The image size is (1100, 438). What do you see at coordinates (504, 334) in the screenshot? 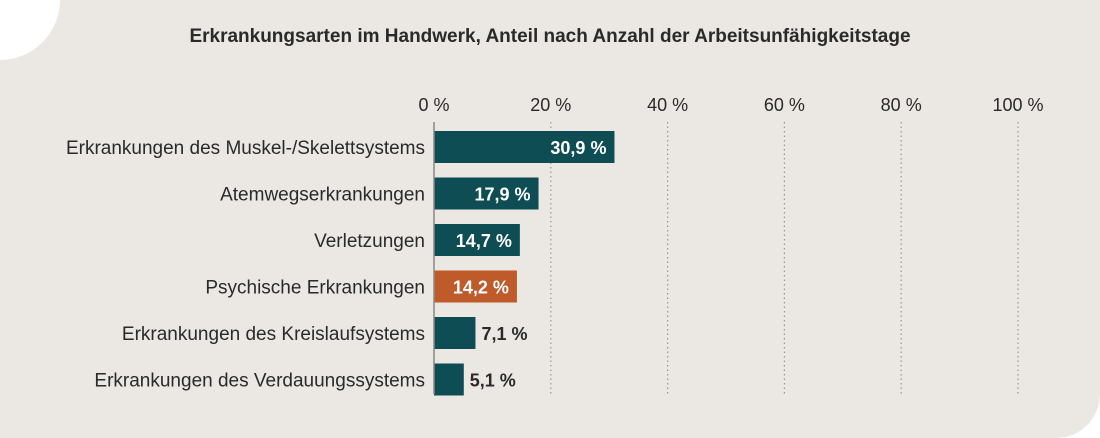
I see `value-label: 7,1 %` at bounding box center [504, 334].